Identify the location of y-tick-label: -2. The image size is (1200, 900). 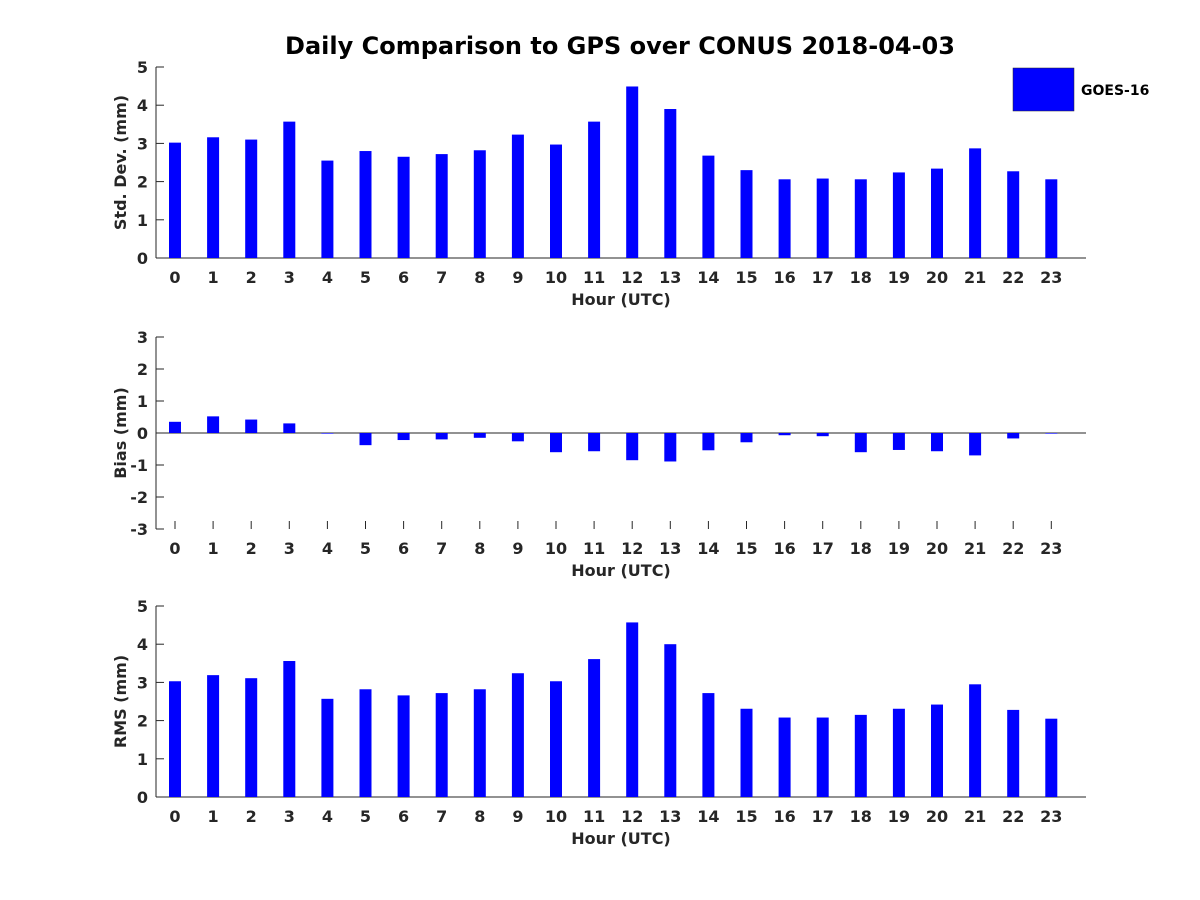
(139, 497).